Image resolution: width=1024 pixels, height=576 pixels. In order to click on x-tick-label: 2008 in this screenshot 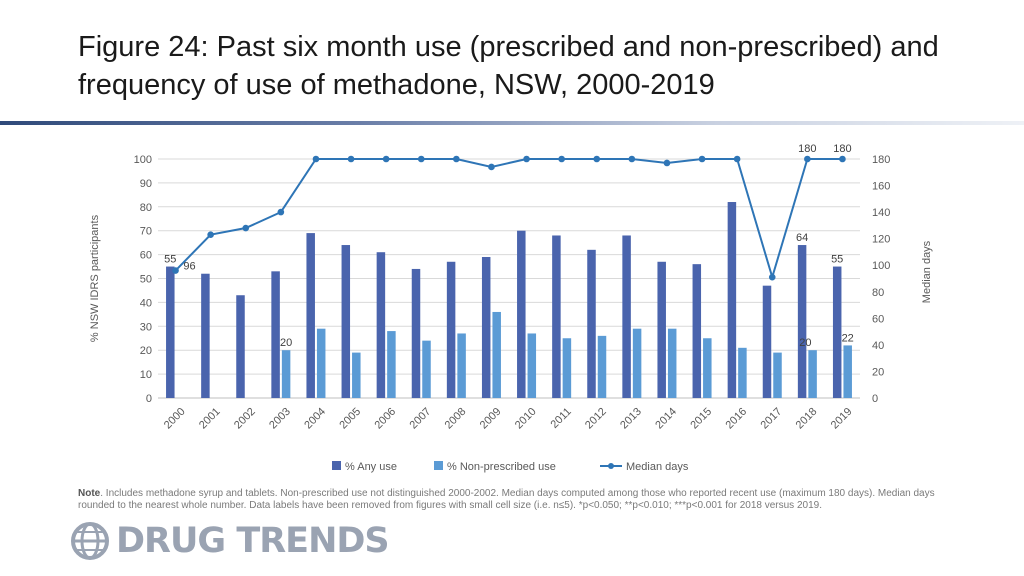, I will do `click(456, 419)`.